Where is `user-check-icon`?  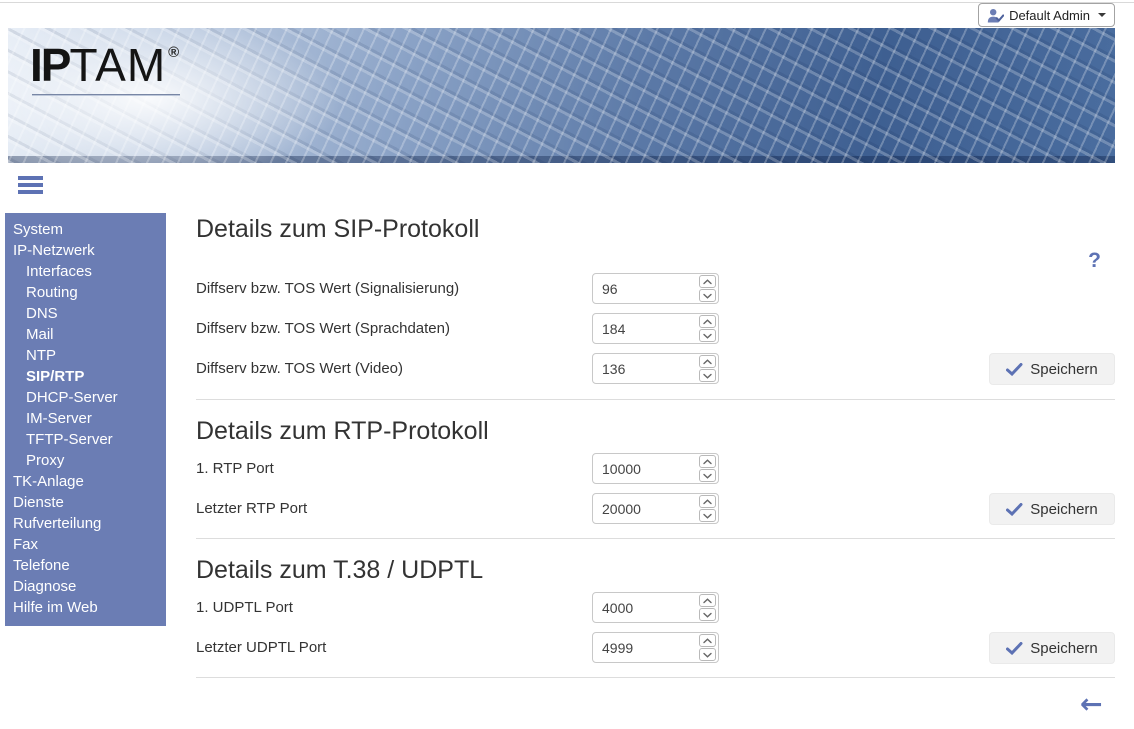 user-check-icon is located at coordinates (996, 15).